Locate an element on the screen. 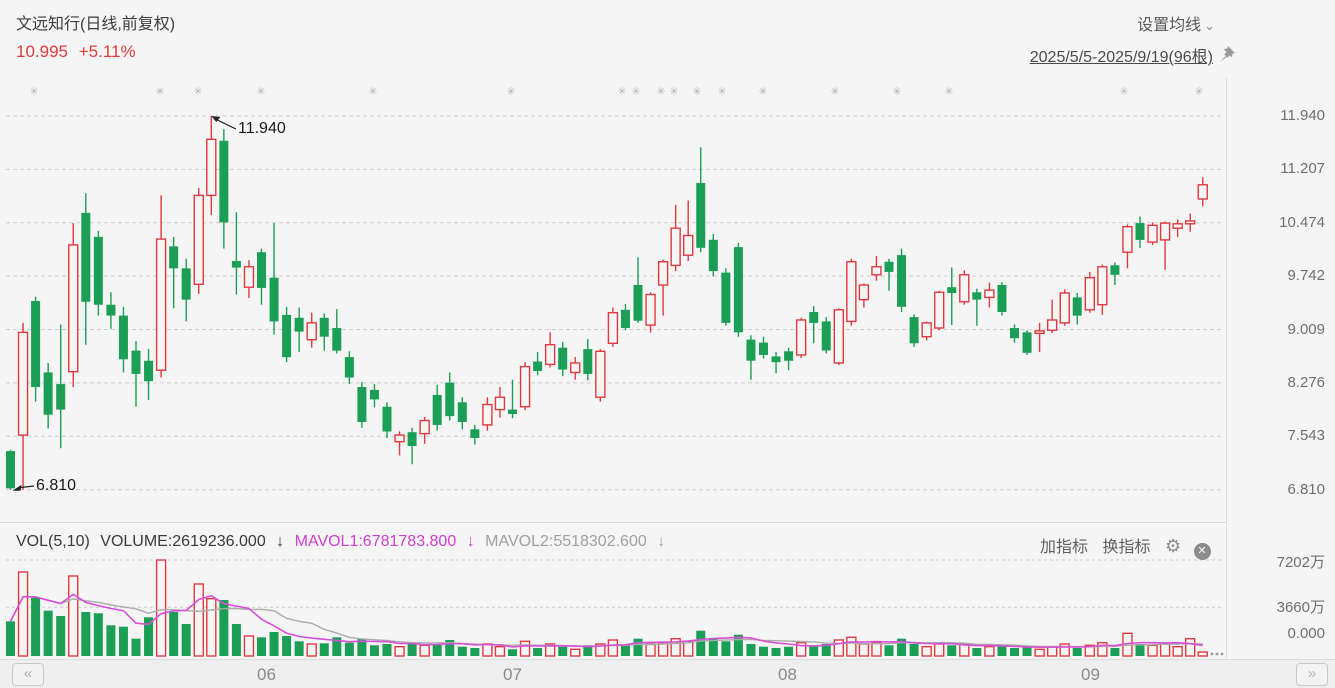 Image resolution: width=1335 pixels, height=688 pixels. gear-icon: ⚙ is located at coordinates (1173, 546).